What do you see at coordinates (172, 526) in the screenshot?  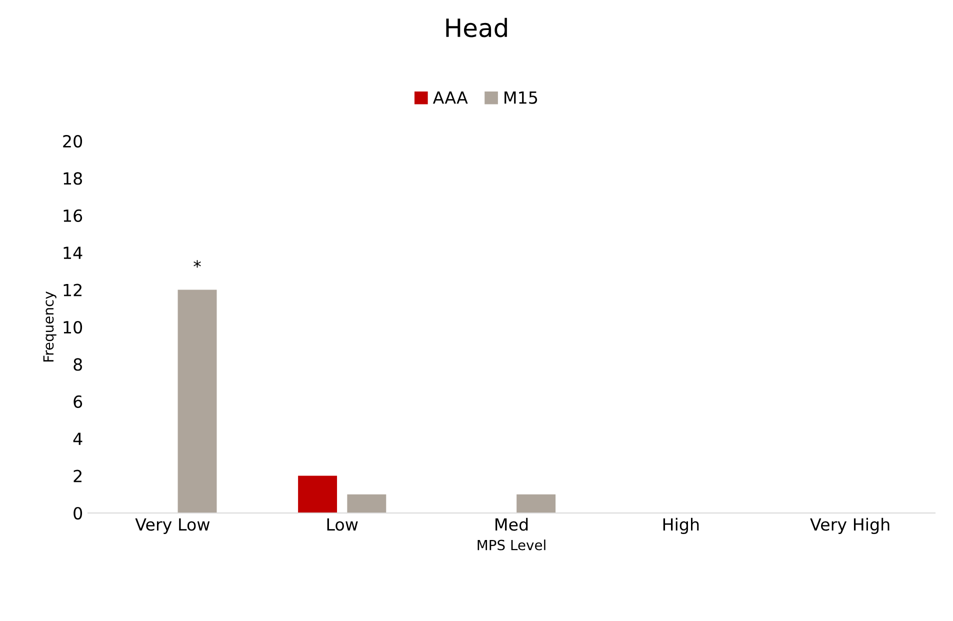 I see `x-tick-label: Very Low` at bounding box center [172, 526].